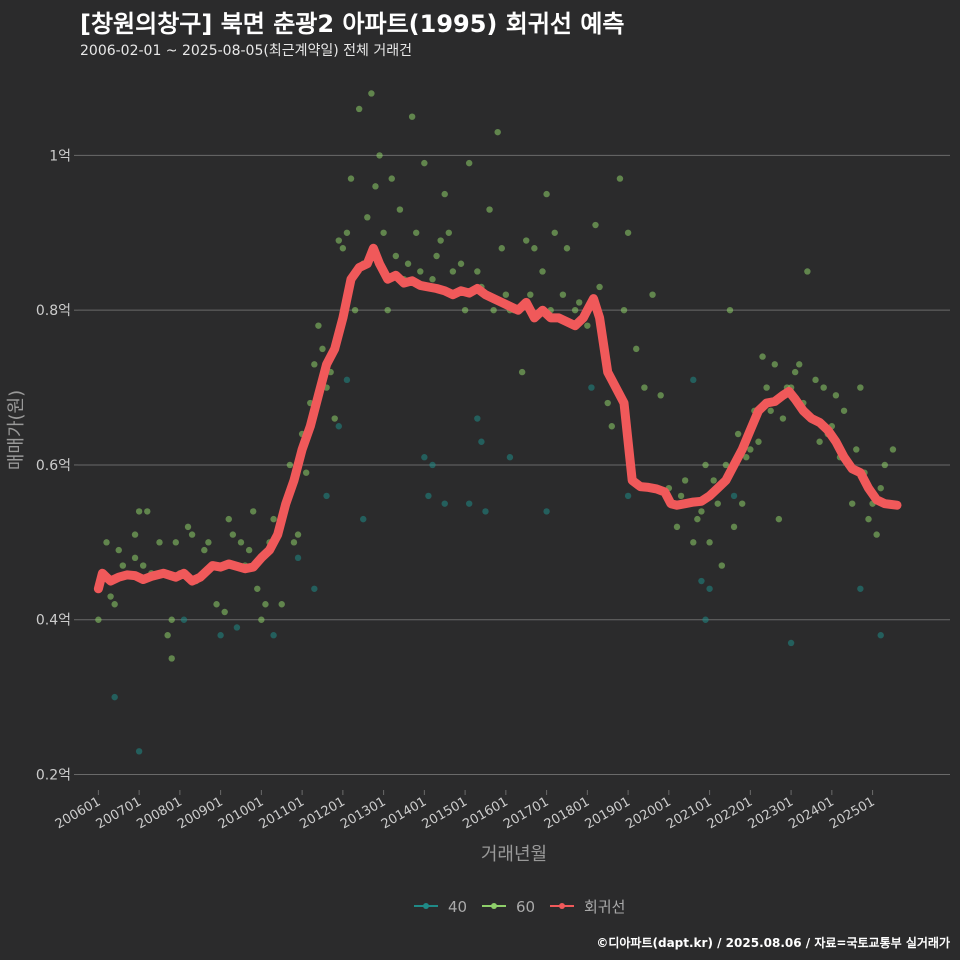 This screenshot has width=960, height=960. What do you see at coordinates (16, 430) in the screenshot?
I see `y-axis-label: 매매가(원)` at bounding box center [16, 430].